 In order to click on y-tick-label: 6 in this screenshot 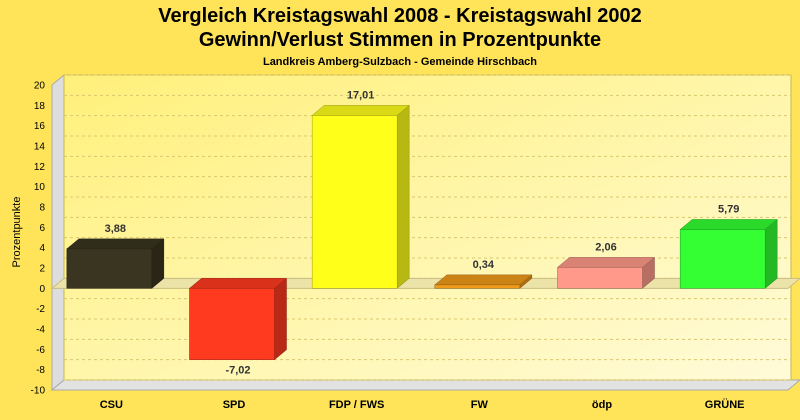, I will do `click(42, 228)`.